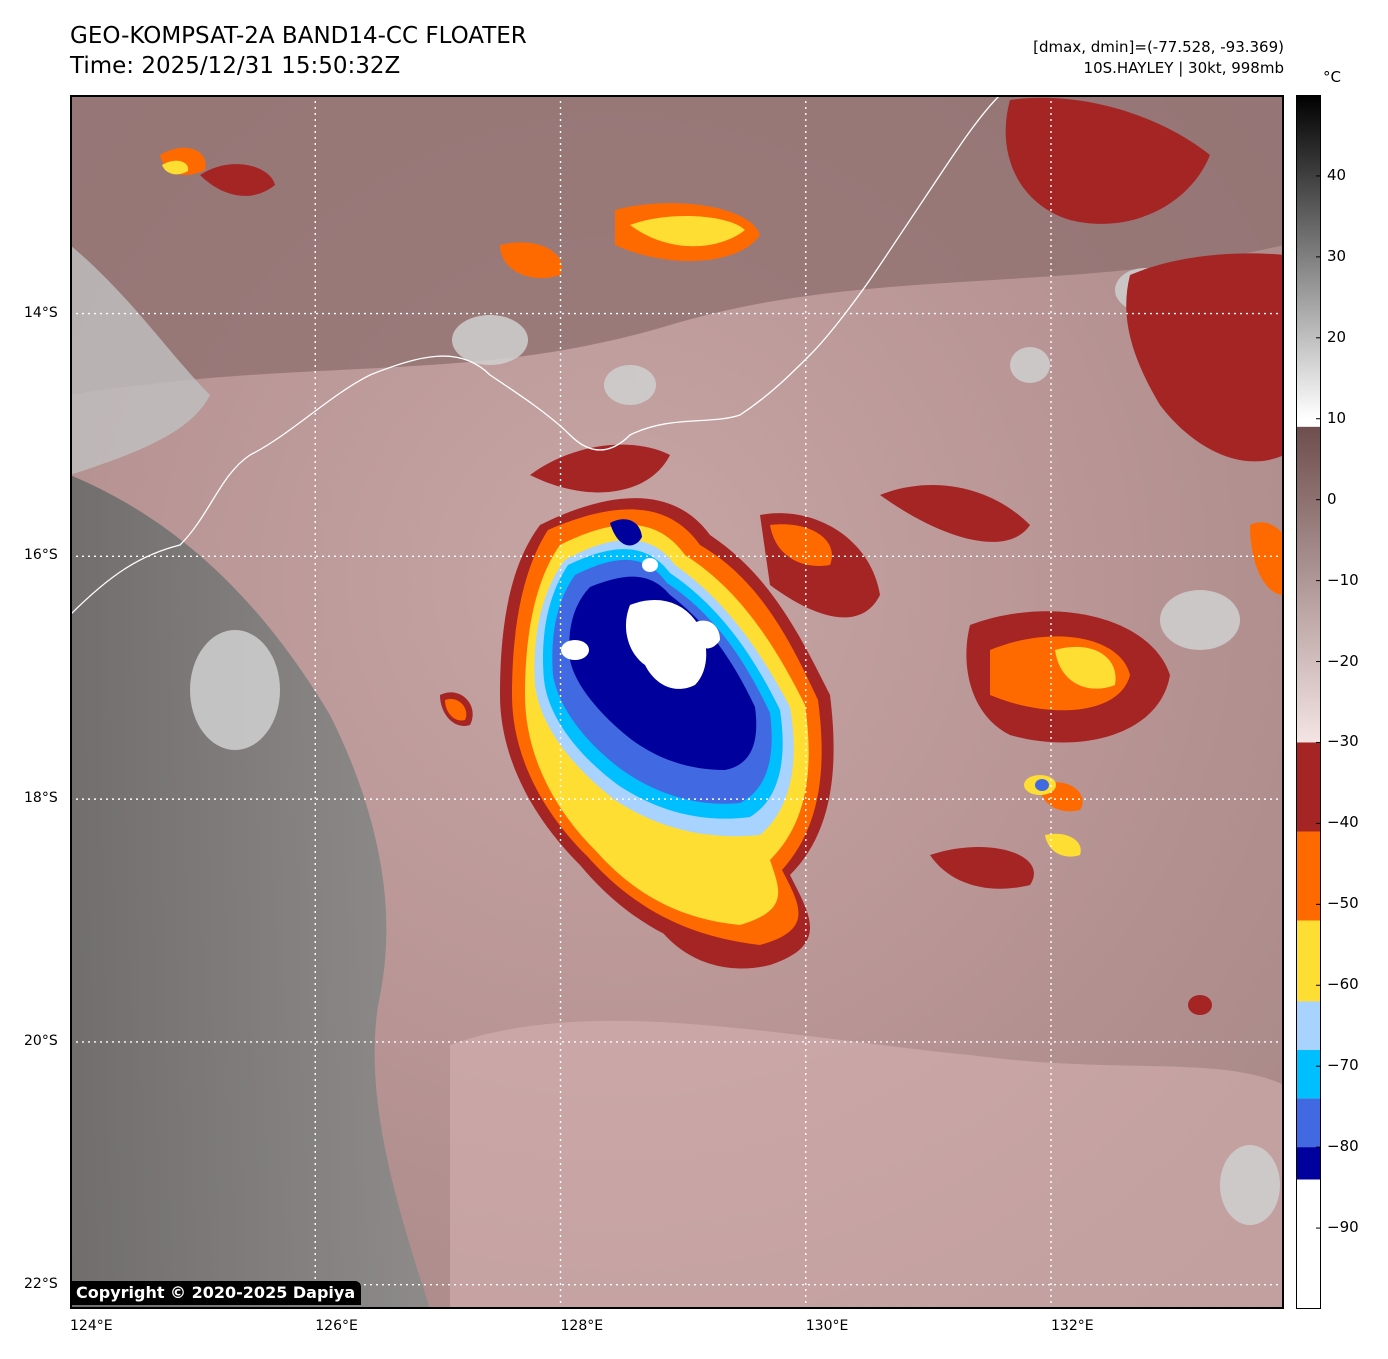 This screenshot has height=1359, width=1388. Describe the element at coordinates (1343, 1227) in the screenshot. I see `colorbar-tick-label: −90` at that location.